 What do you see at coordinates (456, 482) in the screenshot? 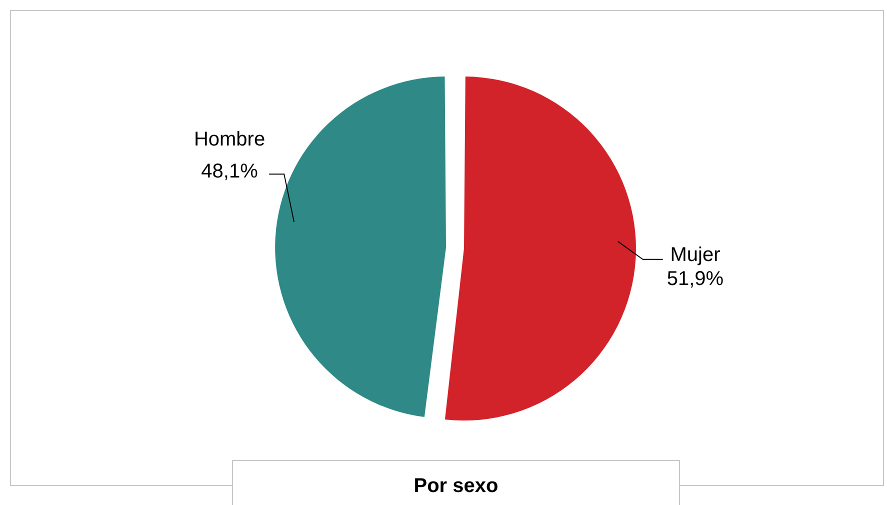
I see `text: Por sexo` at bounding box center [456, 482].